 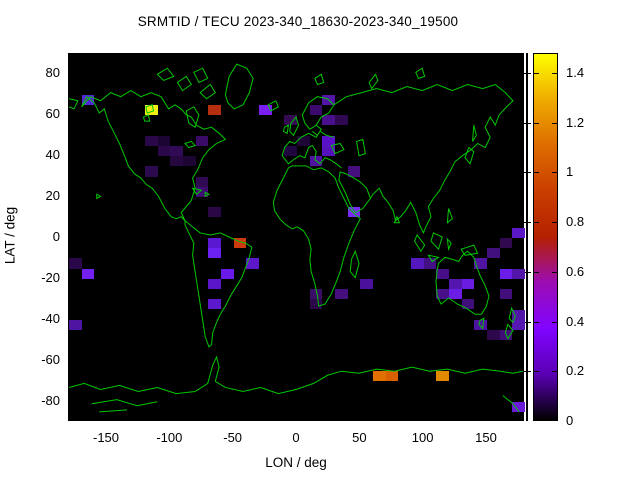 What do you see at coordinates (575, 321) in the screenshot?
I see `colorbar-tick-label: 0.4` at bounding box center [575, 321].